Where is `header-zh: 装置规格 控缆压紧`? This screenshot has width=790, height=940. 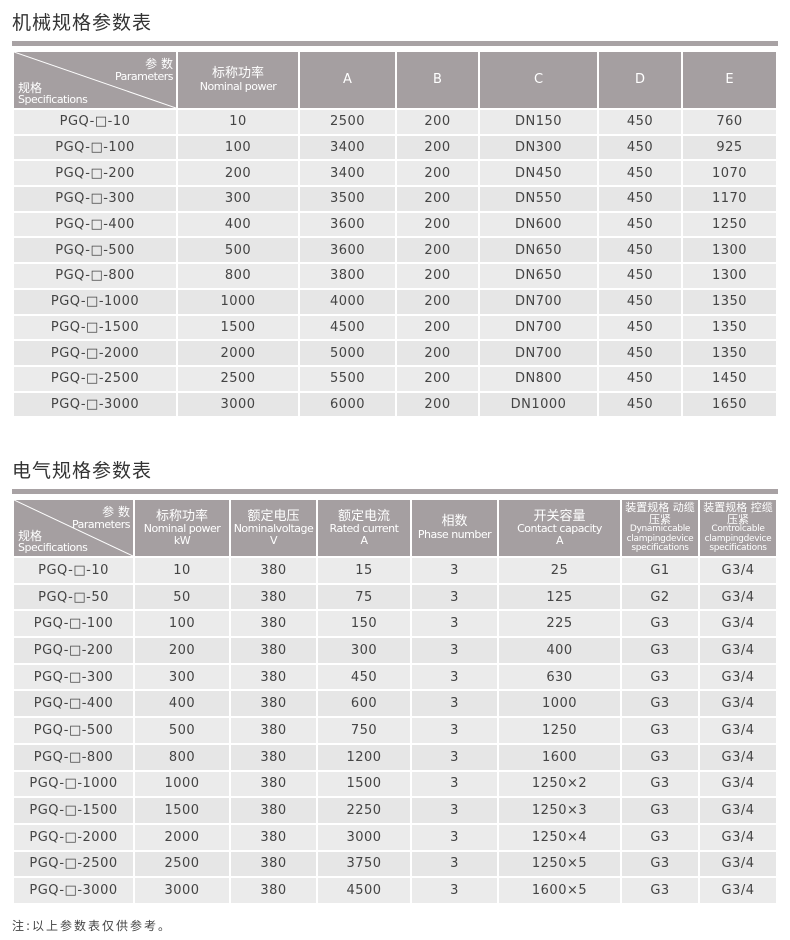
header-zh: 装置规格 控缆压紧 is located at coordinates (738, 513).